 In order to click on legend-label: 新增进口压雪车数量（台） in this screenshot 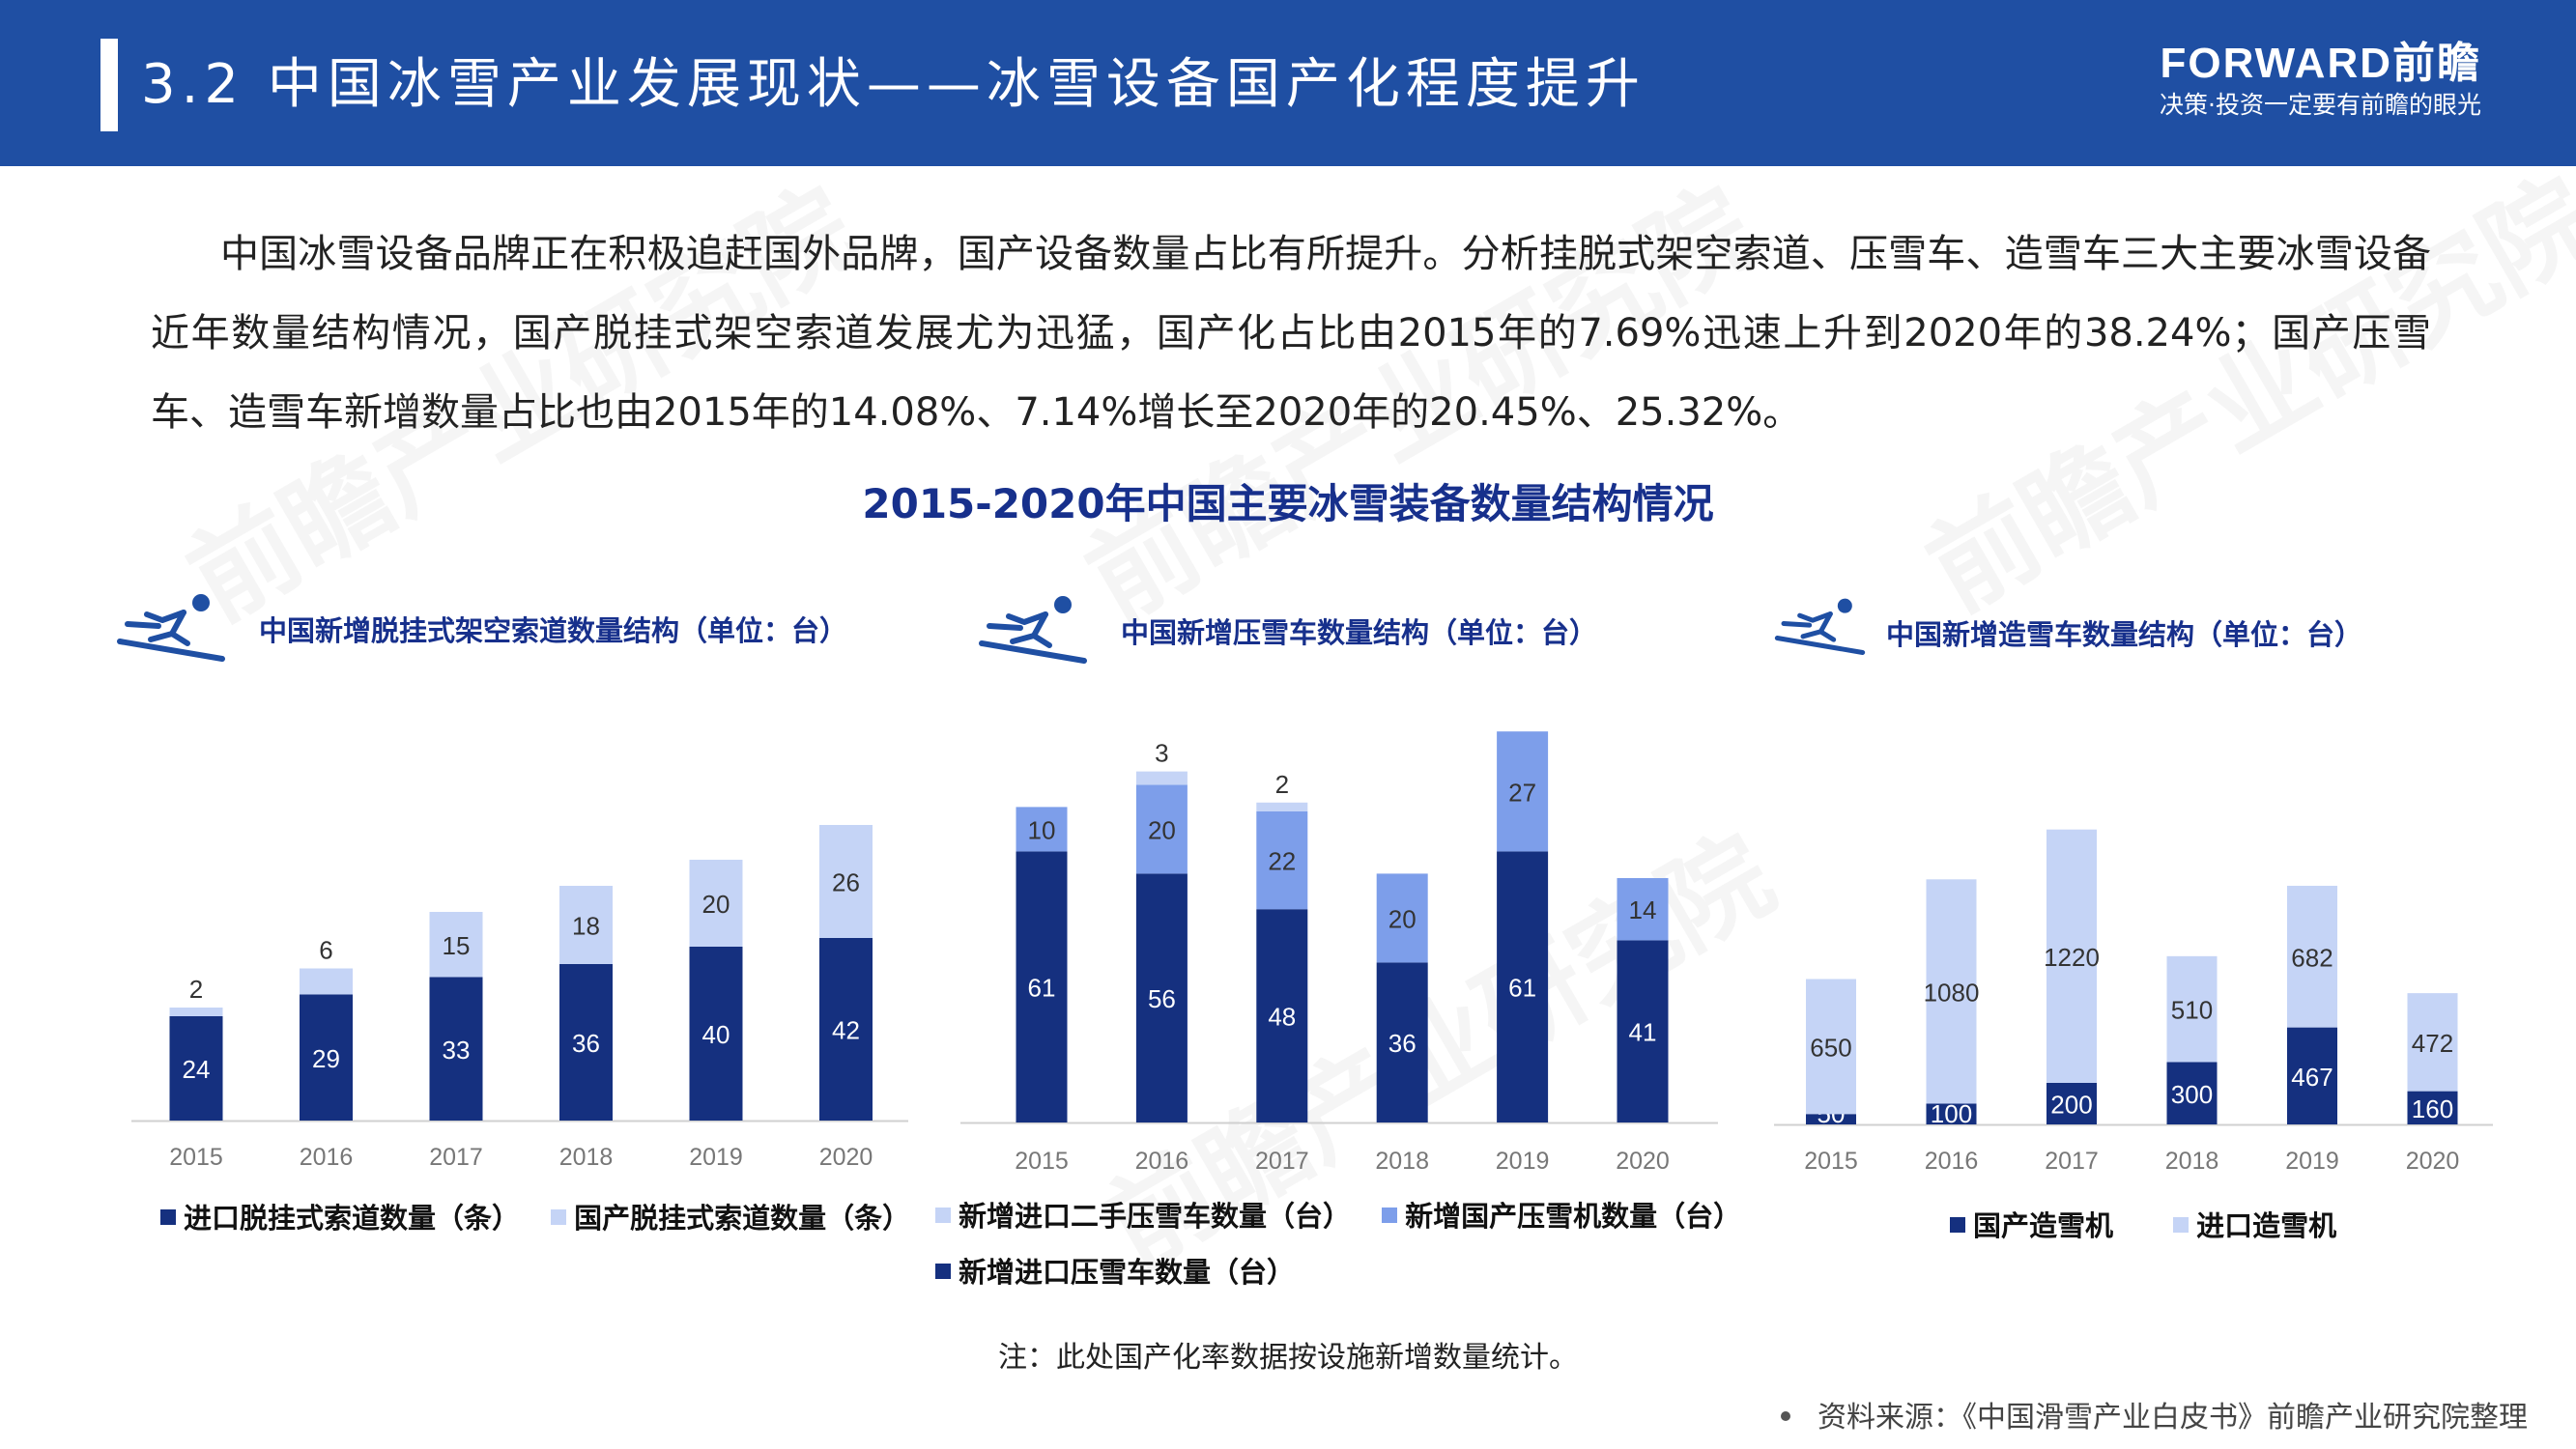, I will do `click(1127, 1272)`.